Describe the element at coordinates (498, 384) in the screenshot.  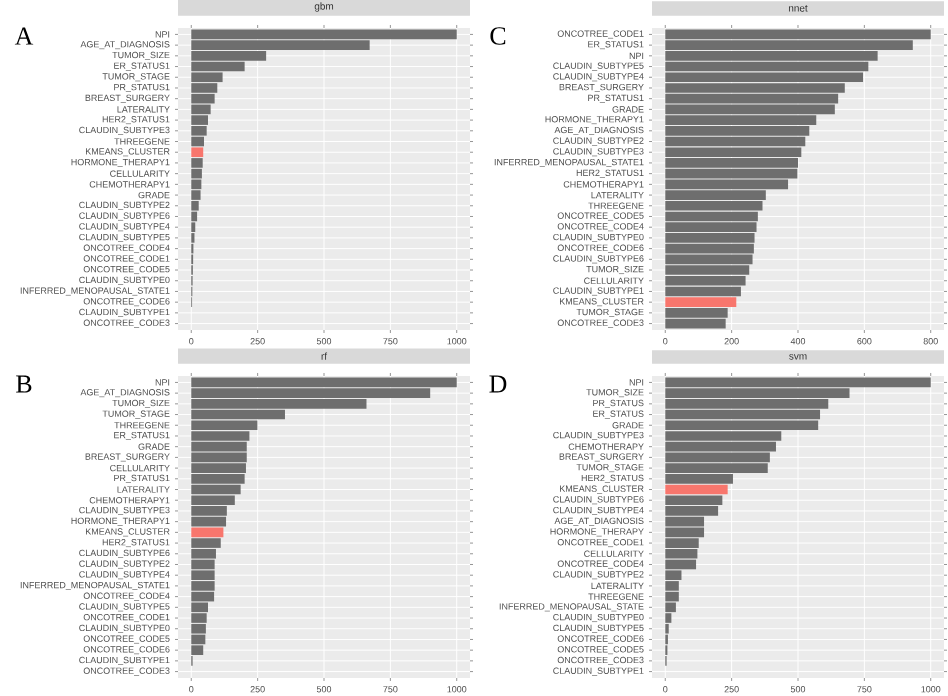
I see `text: D` at that location.